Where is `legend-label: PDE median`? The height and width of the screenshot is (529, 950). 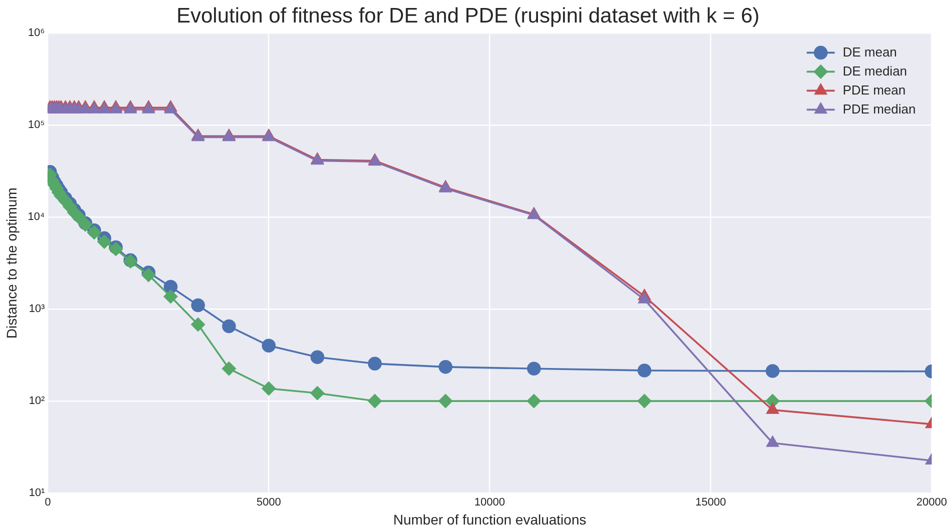
legend-label: PDE median is located at coordinates (879, 108).